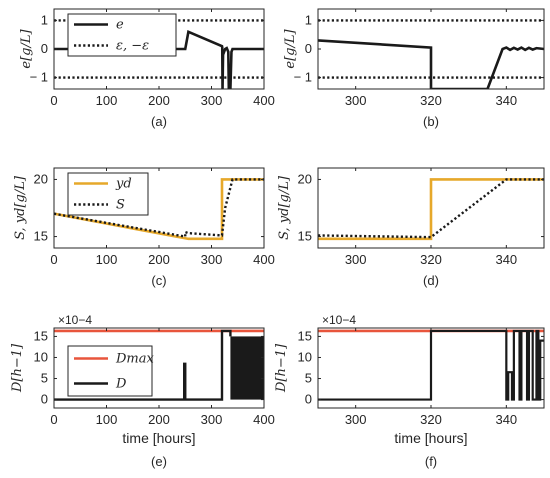 The width and height of the screenshot is (550, 478). I want to click on legend-label: D, so click(121, 384).